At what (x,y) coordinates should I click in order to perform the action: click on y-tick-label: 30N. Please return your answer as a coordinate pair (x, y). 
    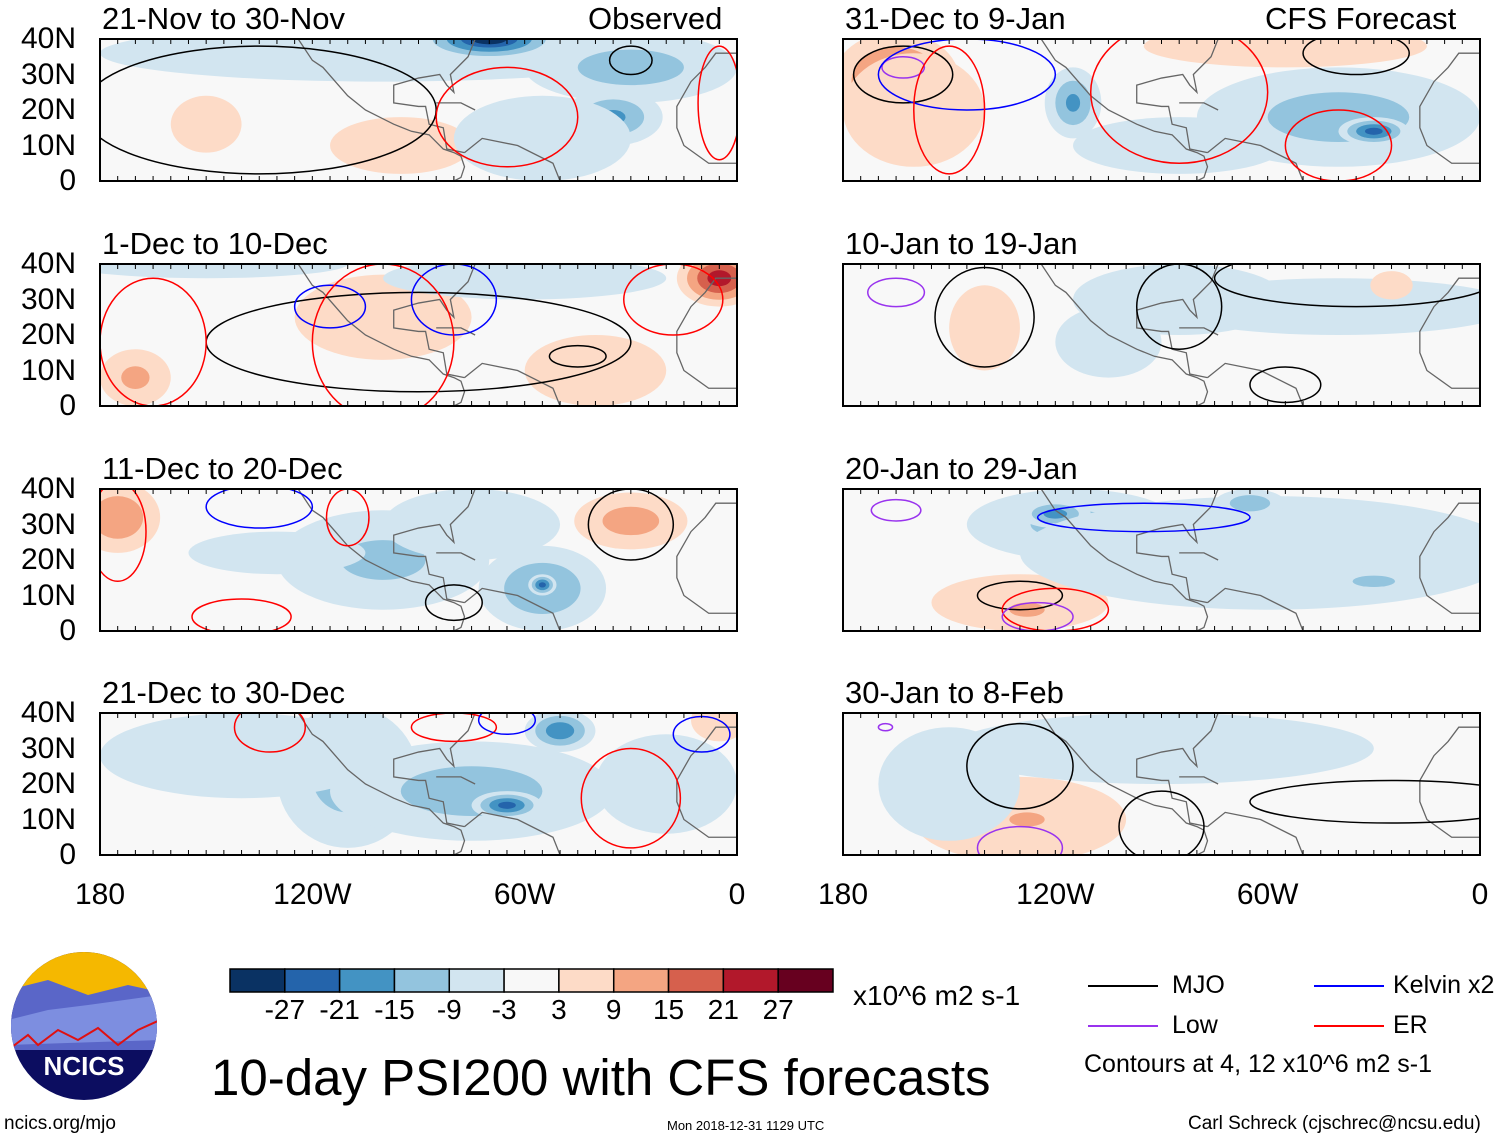
    Looking at the image, I should click on (48, 524).